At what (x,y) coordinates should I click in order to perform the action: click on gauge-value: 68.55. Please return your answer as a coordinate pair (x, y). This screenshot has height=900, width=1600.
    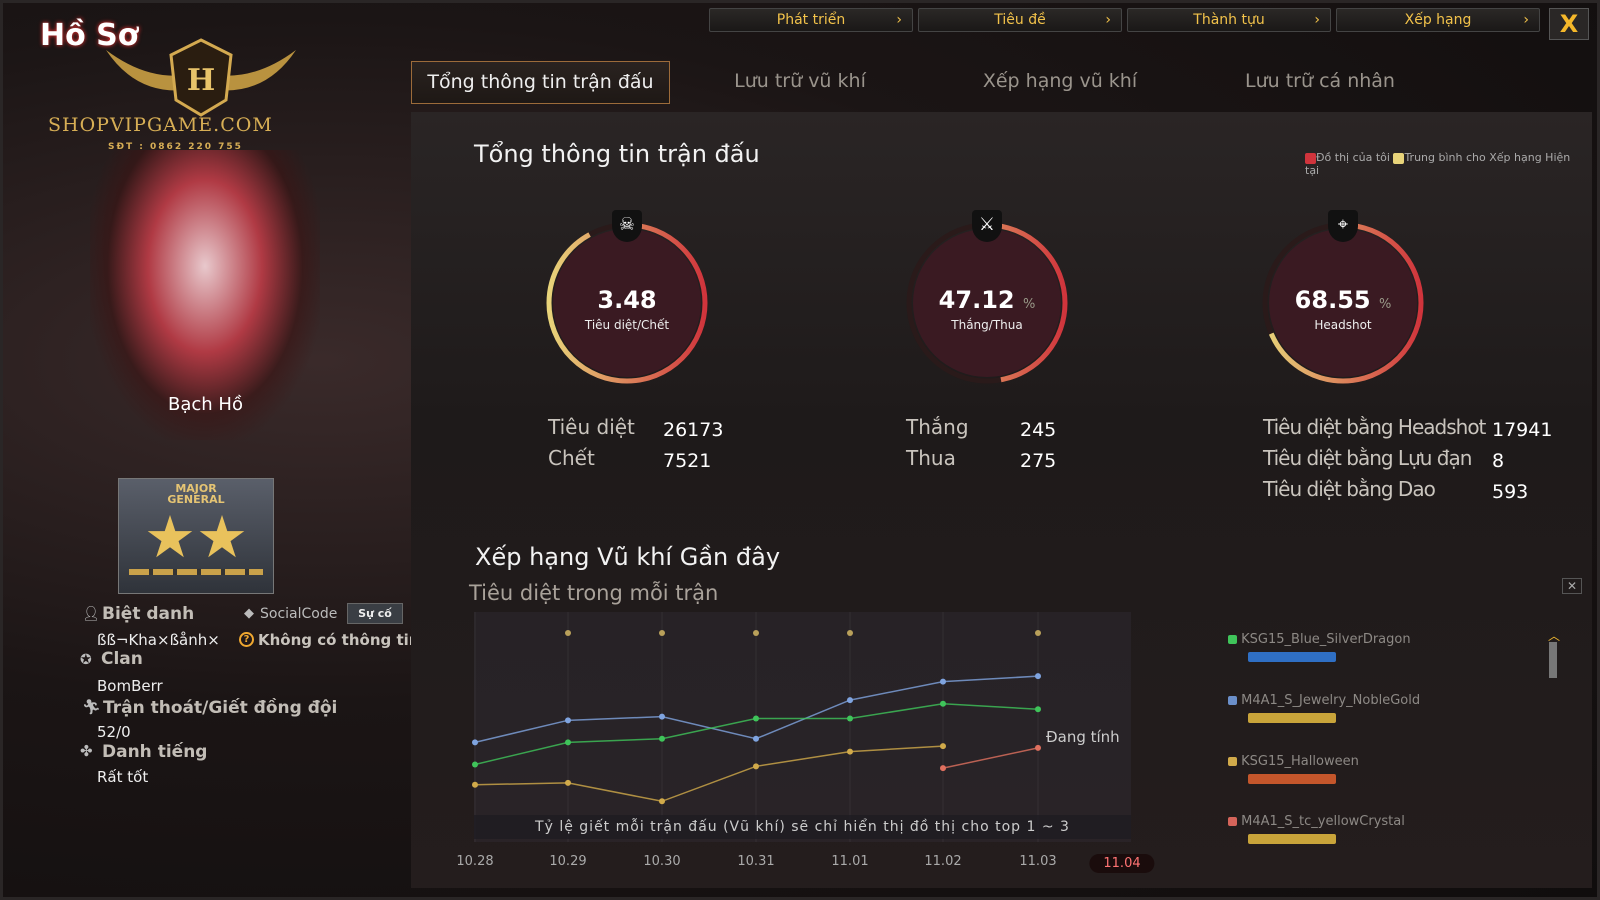
    Looking at the image, I should click on (1332, 300).